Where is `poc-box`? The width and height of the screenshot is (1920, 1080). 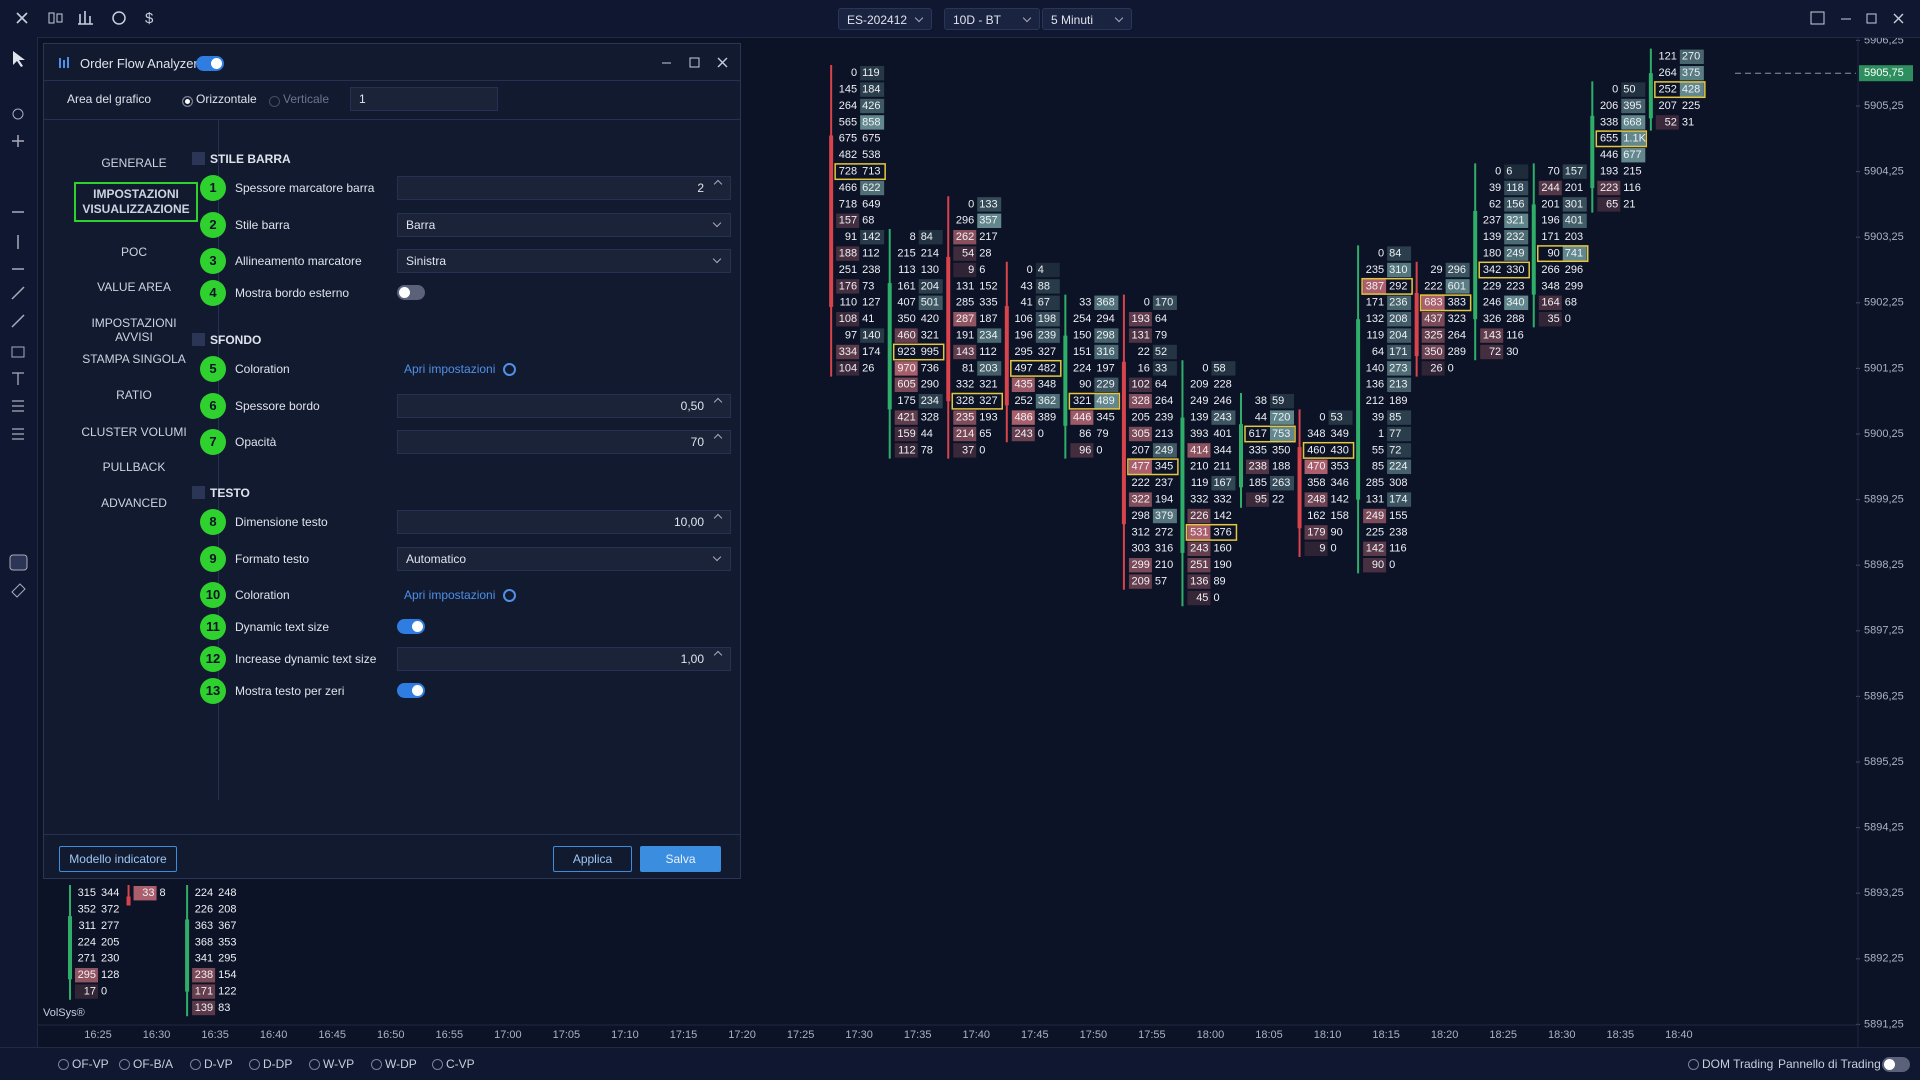
poc-box is located at coordinates (1270, 434).